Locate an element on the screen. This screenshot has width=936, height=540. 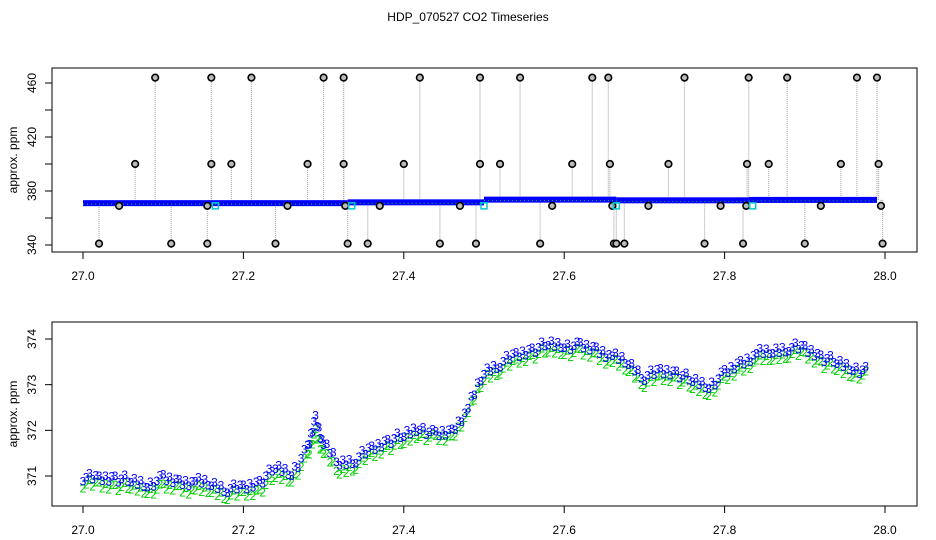
y-tick-label: 374 is located at coordinates (32, 339).